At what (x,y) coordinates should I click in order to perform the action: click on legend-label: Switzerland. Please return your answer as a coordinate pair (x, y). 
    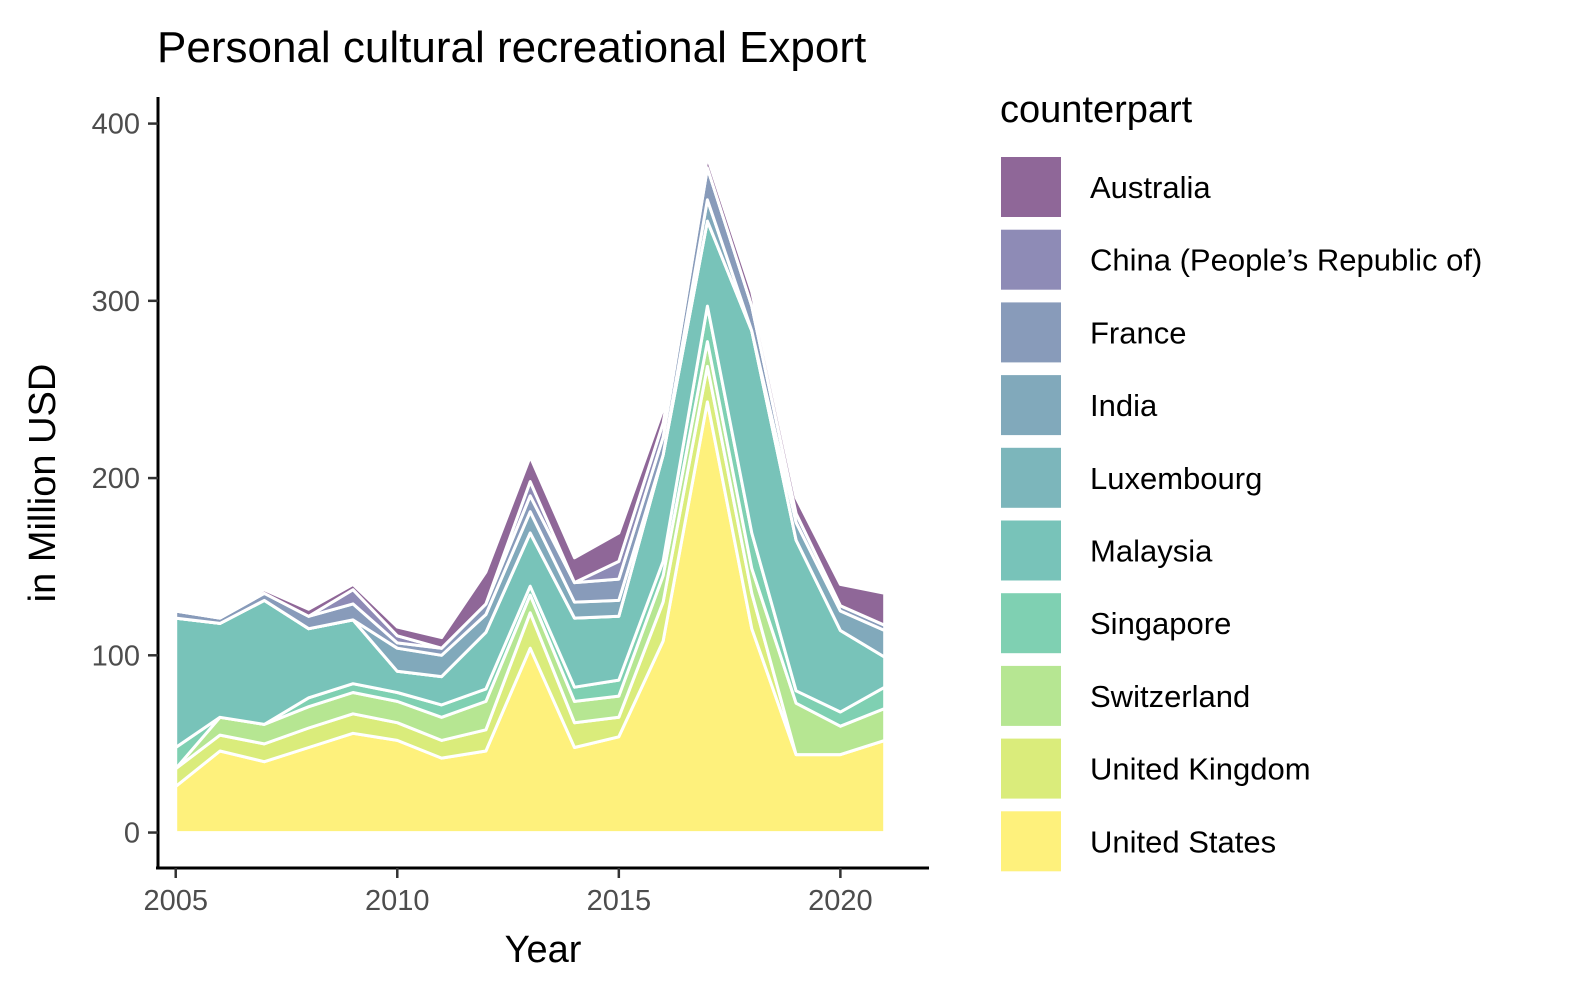
    Looking at the image, I should click on (1170, 696).